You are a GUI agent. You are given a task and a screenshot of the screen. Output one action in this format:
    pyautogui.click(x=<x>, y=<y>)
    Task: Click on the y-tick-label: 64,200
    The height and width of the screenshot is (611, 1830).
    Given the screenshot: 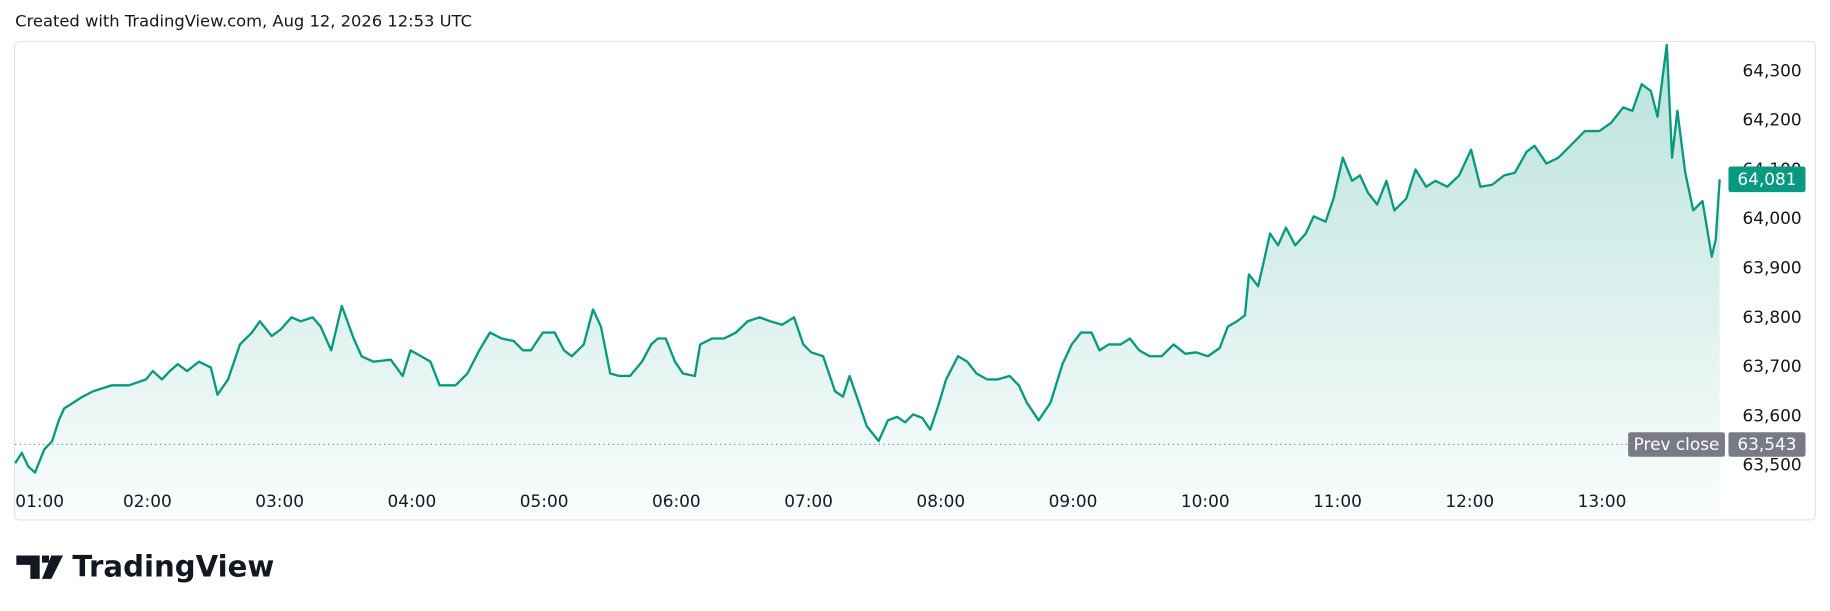 What is the action you would take?
    pyautogui.click(x=1771, y=120)
    